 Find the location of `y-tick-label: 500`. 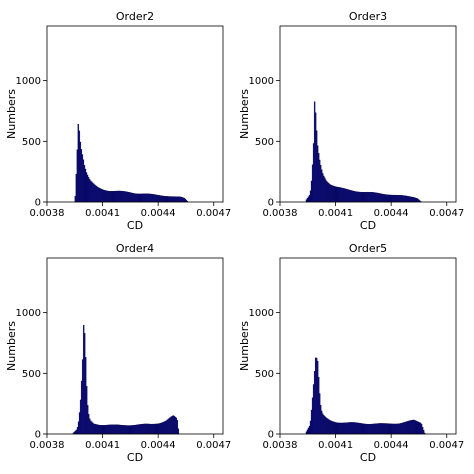

y-tick-label: 500 is located at coordinates (31, 142).